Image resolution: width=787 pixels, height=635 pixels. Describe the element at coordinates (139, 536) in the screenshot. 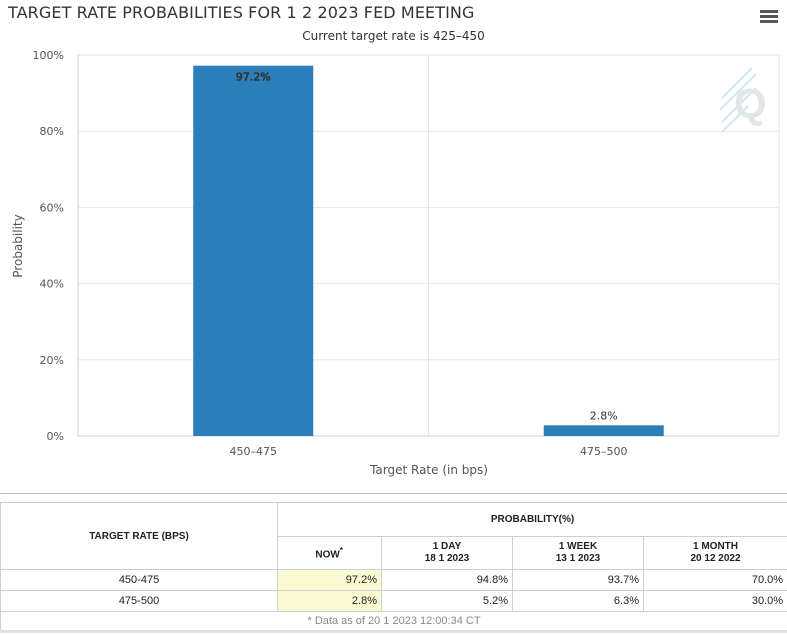

I see `rate-column-header: TARGET RATE (BPS)` at that location.